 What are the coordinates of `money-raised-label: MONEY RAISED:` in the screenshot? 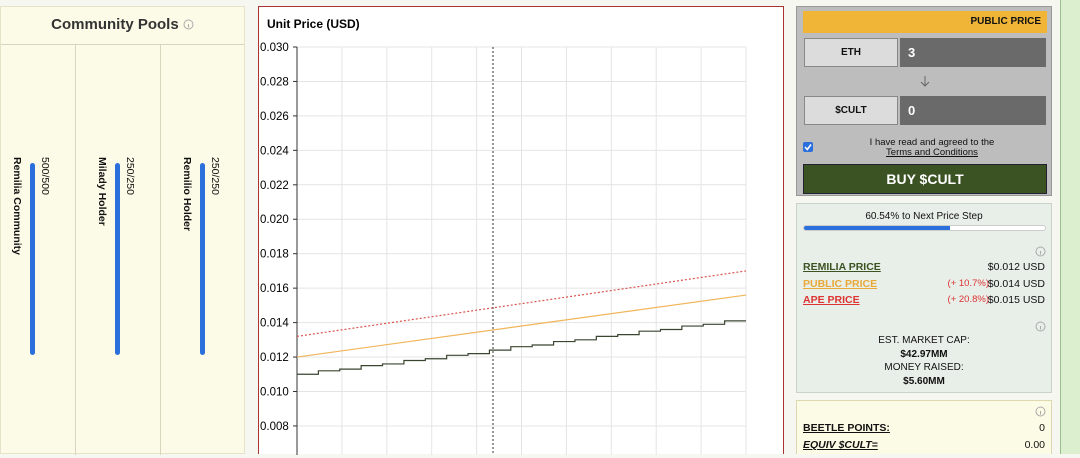 It's located at (924, 367).